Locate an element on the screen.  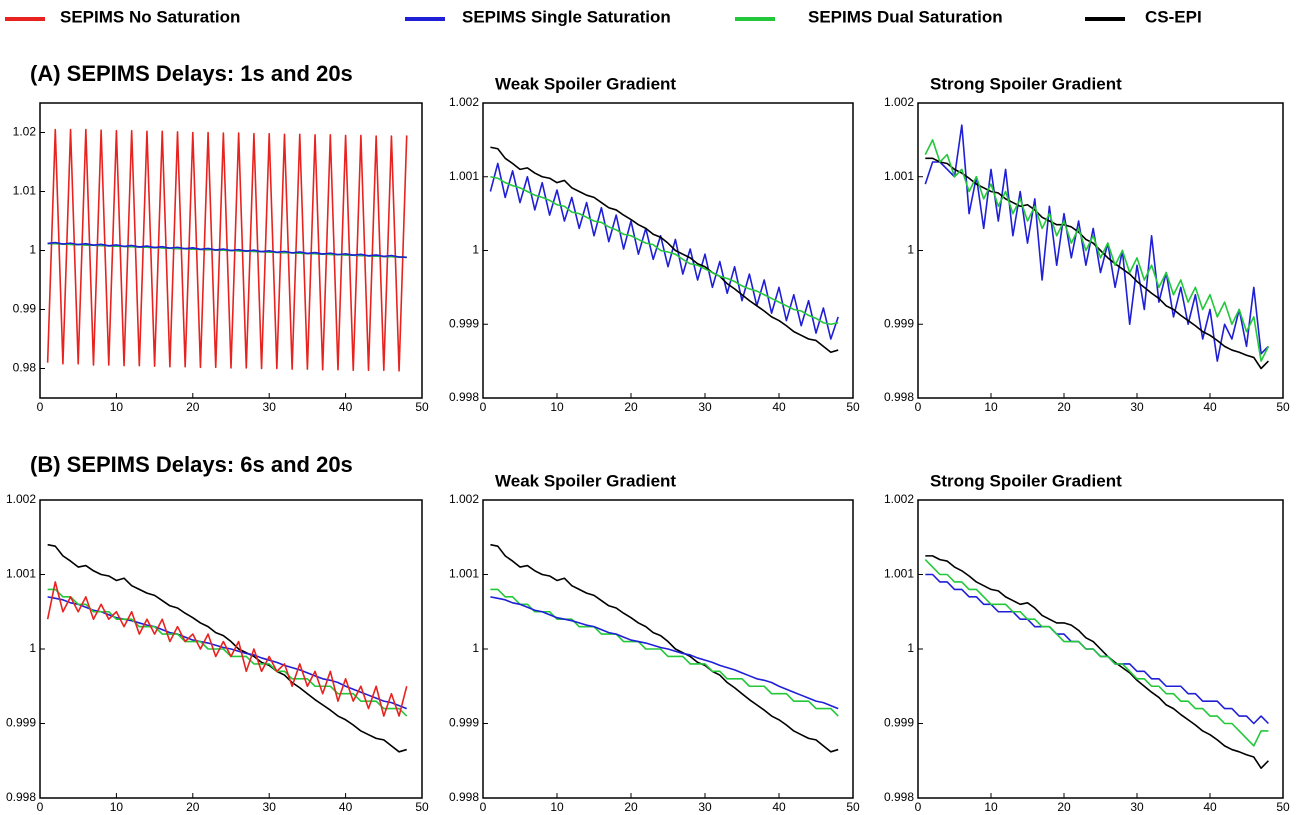
panel-title: (B) SEPIMS Delays: 6s and 20s is located at coordinates (191, 464).